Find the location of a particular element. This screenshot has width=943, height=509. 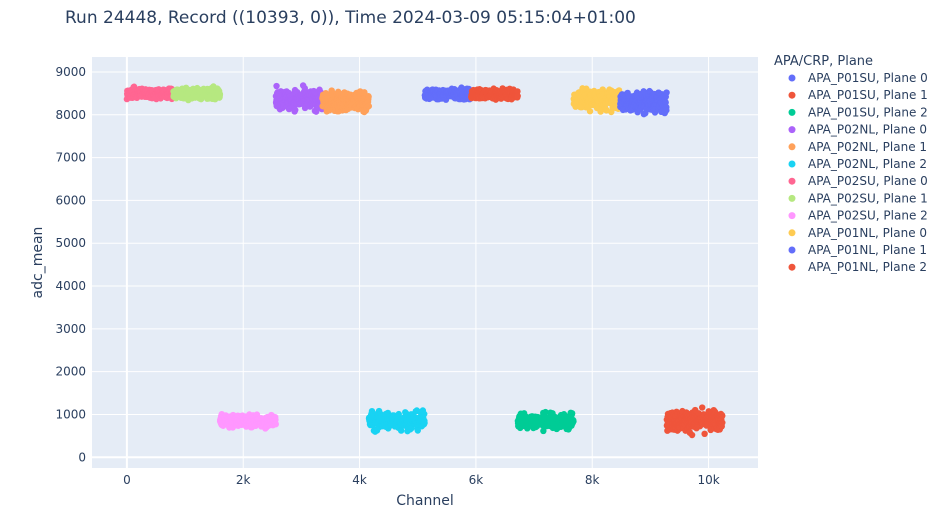

legend-label: APA_P01SU, Plane 2 is located at coordinates (868, 112).